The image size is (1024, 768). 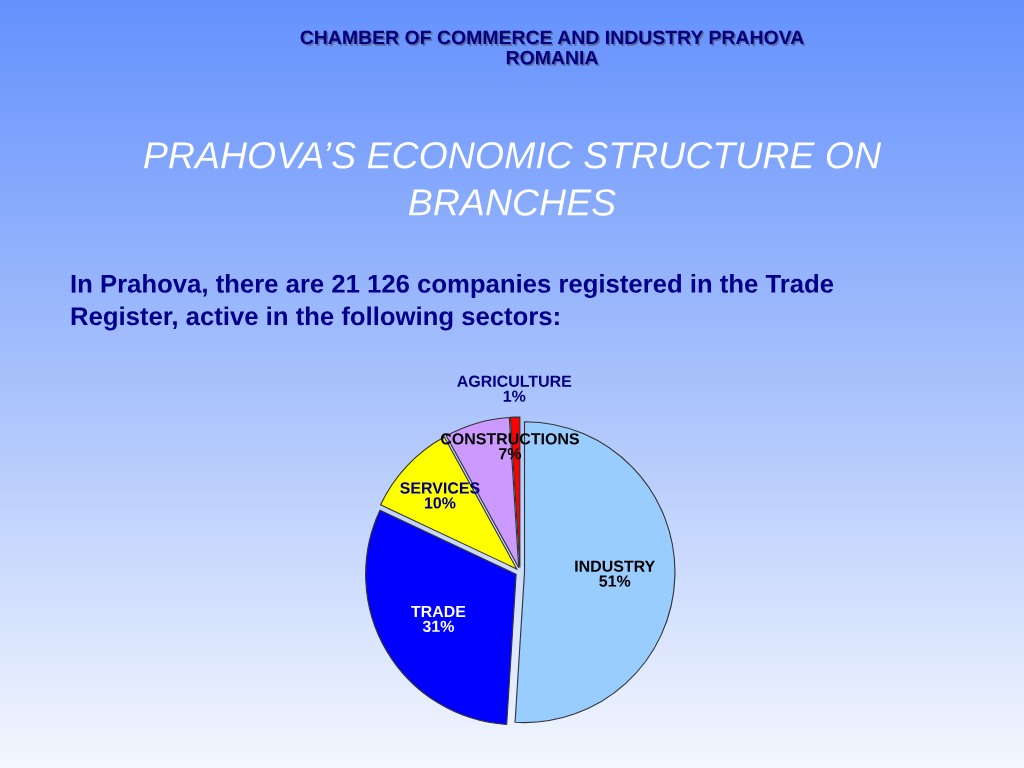 I want to click on data-label: 51%, so click(x=615, y=581).